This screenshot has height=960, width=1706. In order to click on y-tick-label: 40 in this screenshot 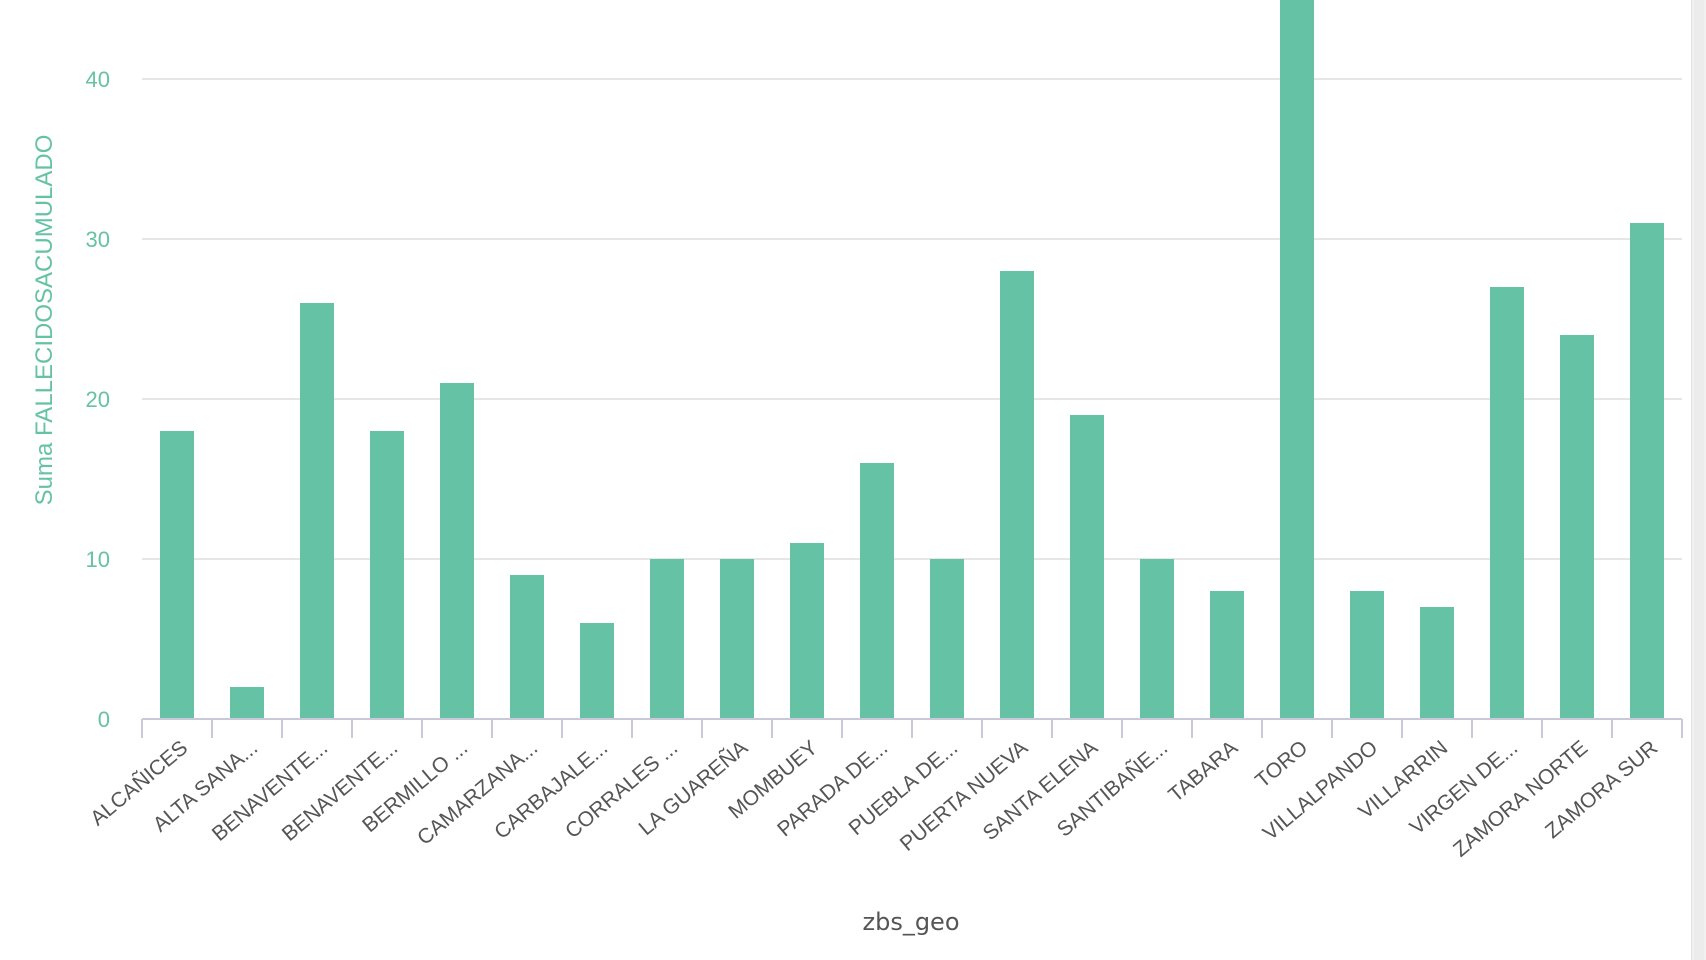, I will do `click(98, 79)`.